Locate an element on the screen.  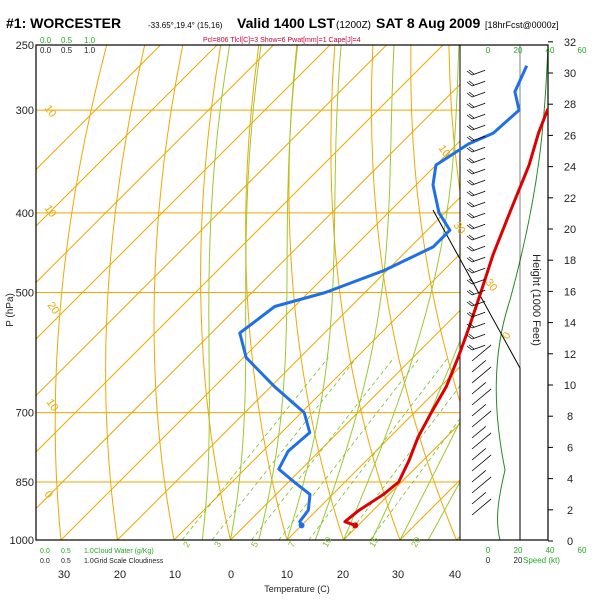
mixing-ratio-label: 3 is located at coordinates (217, 544).